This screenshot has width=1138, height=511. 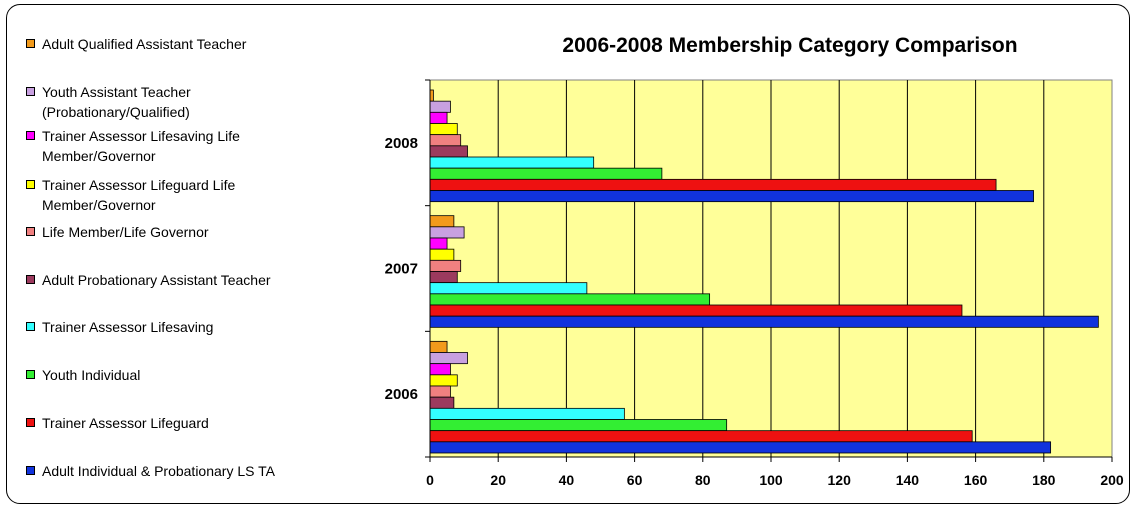 I want to click on x-tick-label: 160, so click(x=976, y=480).